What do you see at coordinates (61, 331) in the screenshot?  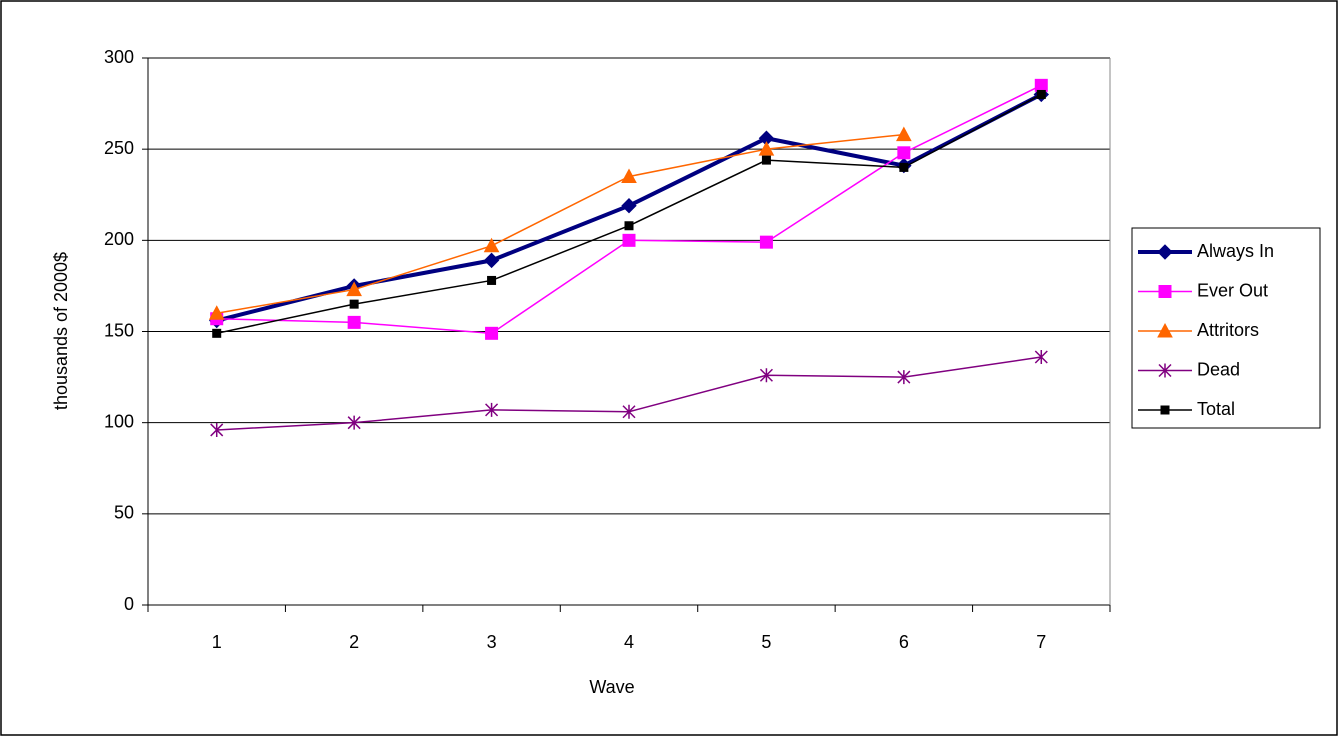 I see `y-axis-label: thousands of 2000$` at bounding box center [61, 331].